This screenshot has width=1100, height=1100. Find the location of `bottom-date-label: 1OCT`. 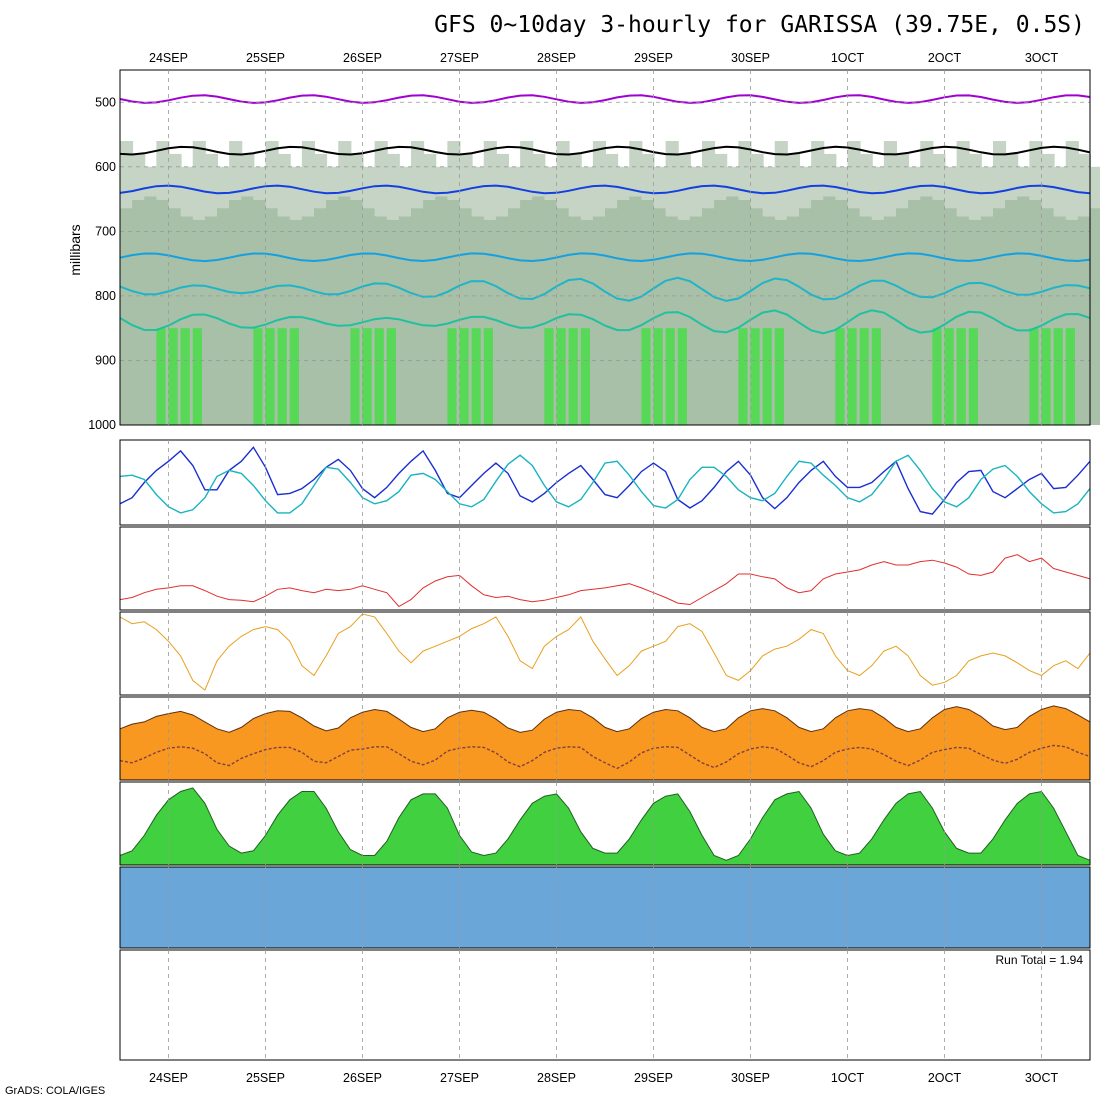

bottom-date-label: 1OCT is located at coordinates (848, 1078).